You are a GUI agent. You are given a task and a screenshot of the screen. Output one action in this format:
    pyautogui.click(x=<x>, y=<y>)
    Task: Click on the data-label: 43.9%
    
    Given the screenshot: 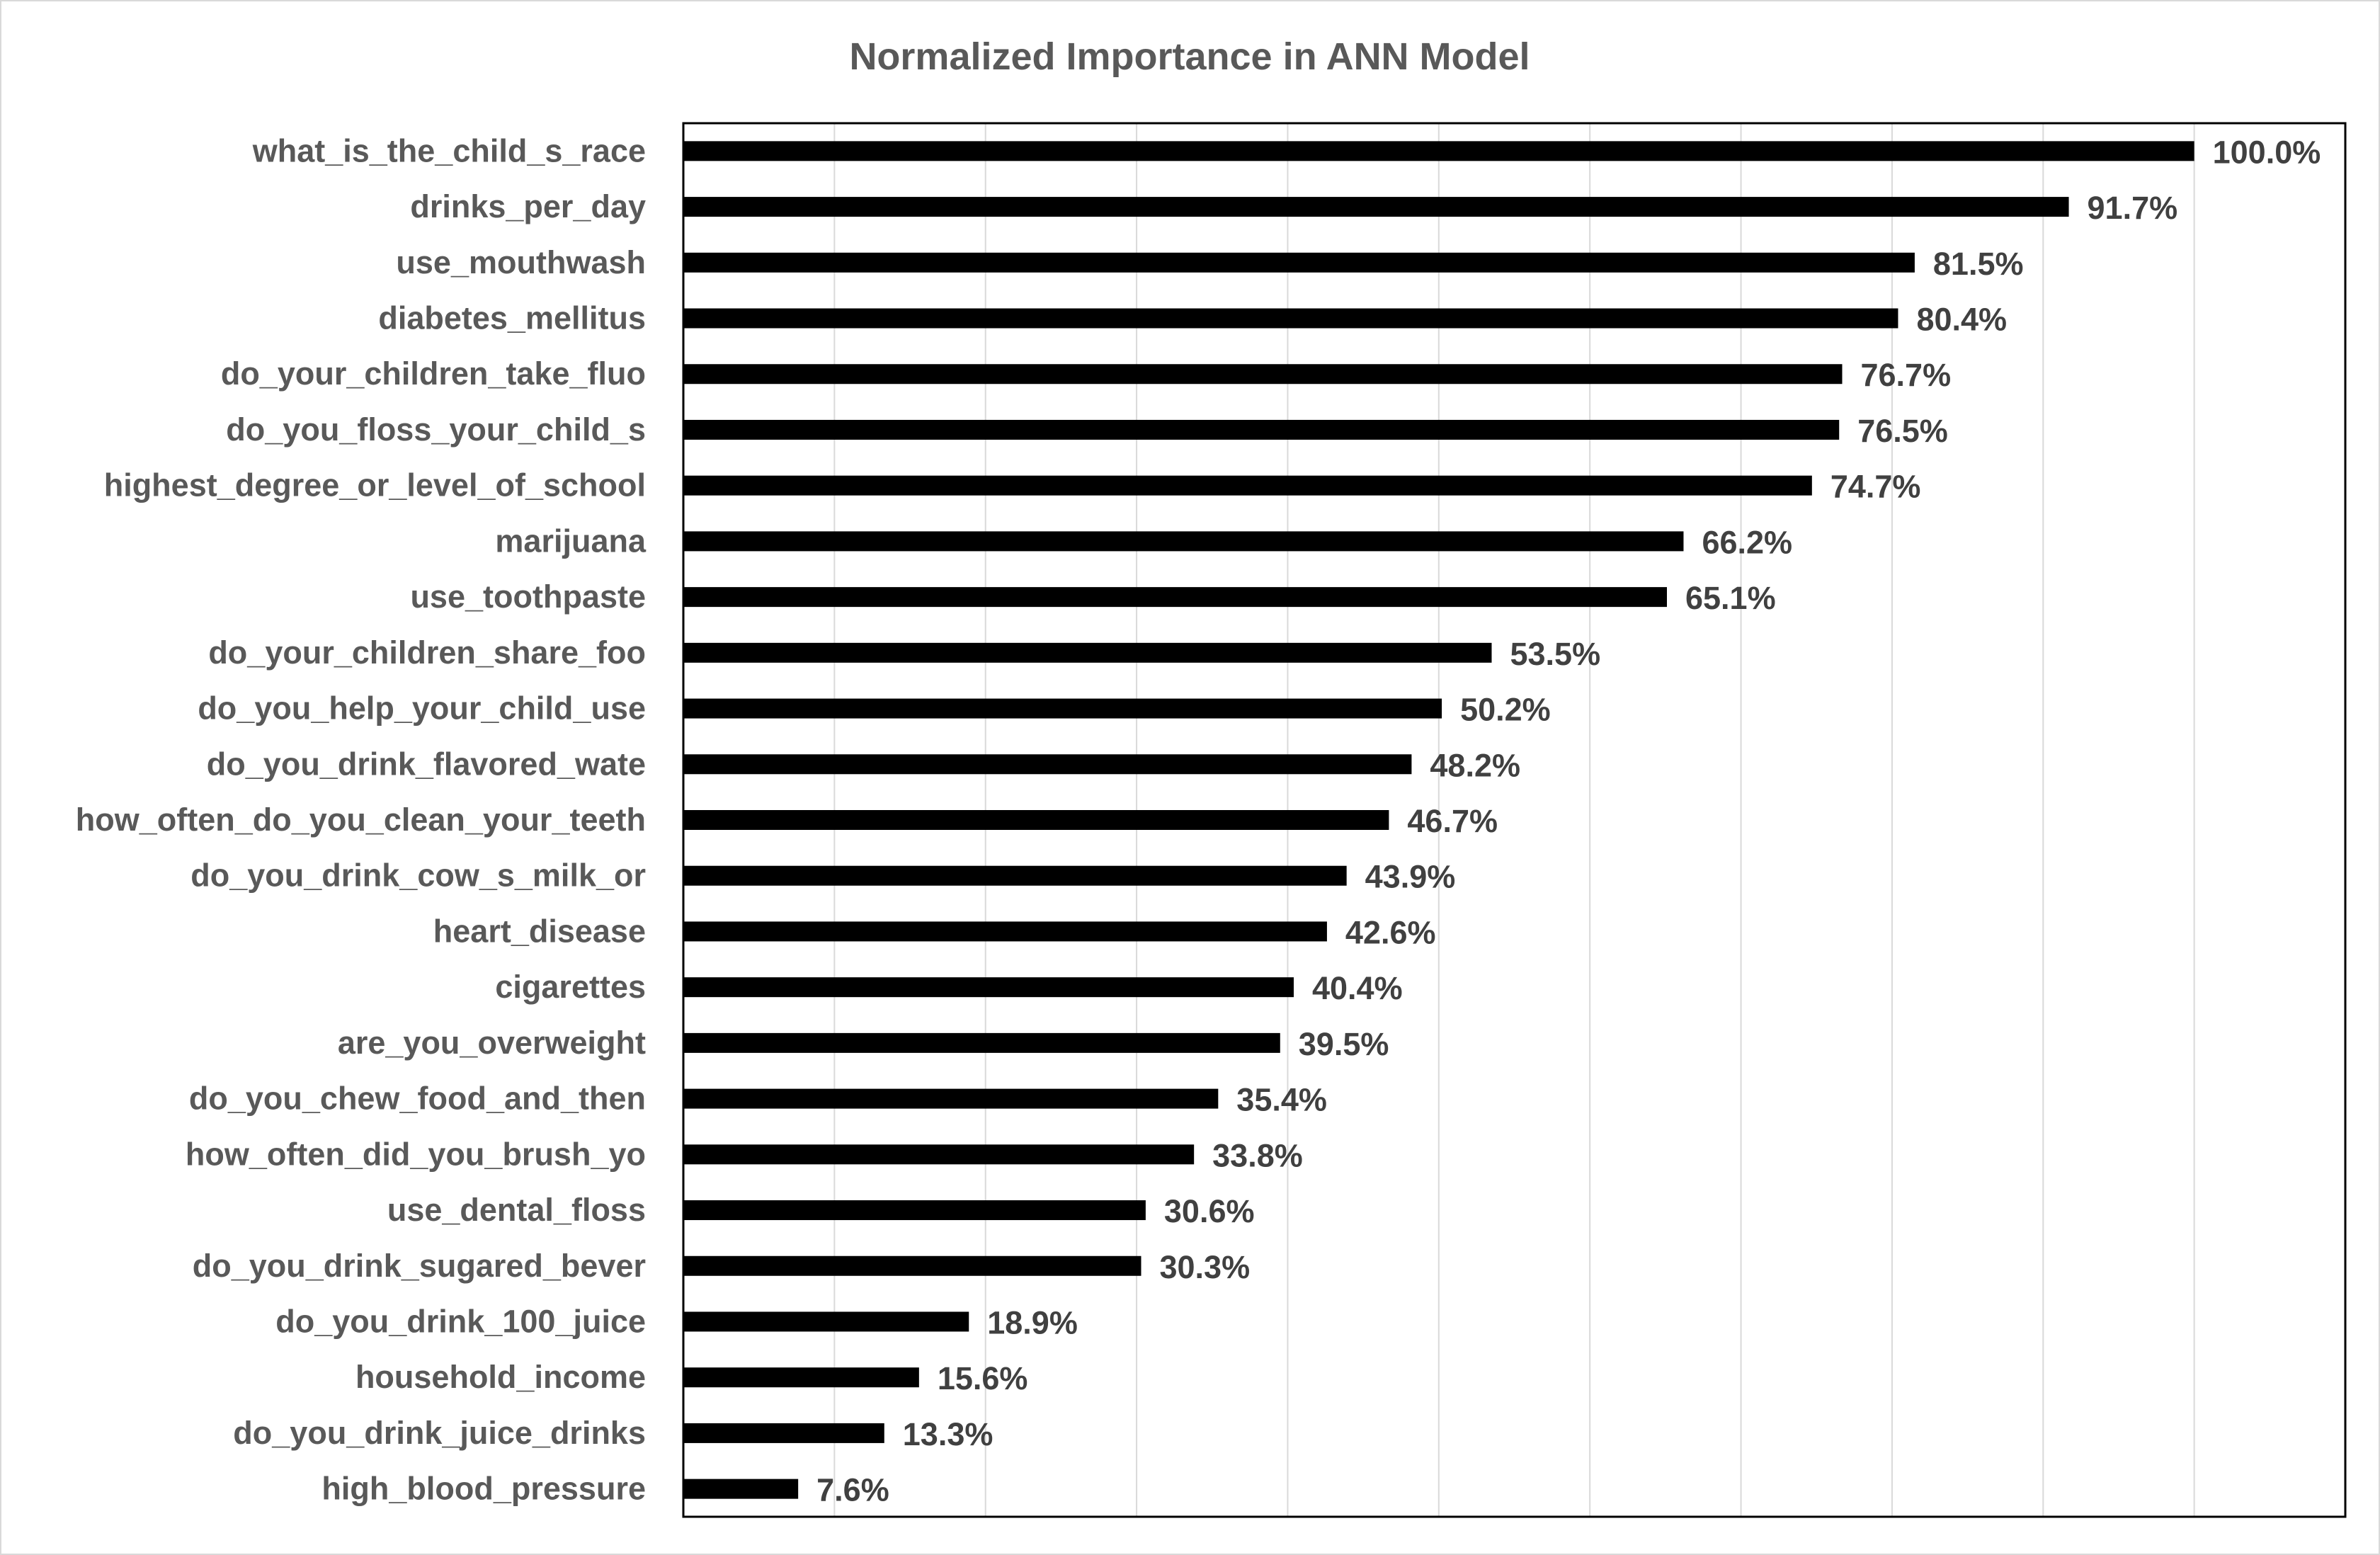 What is the action you would take?
    pyautogui.click(x=1410, y=877)
    